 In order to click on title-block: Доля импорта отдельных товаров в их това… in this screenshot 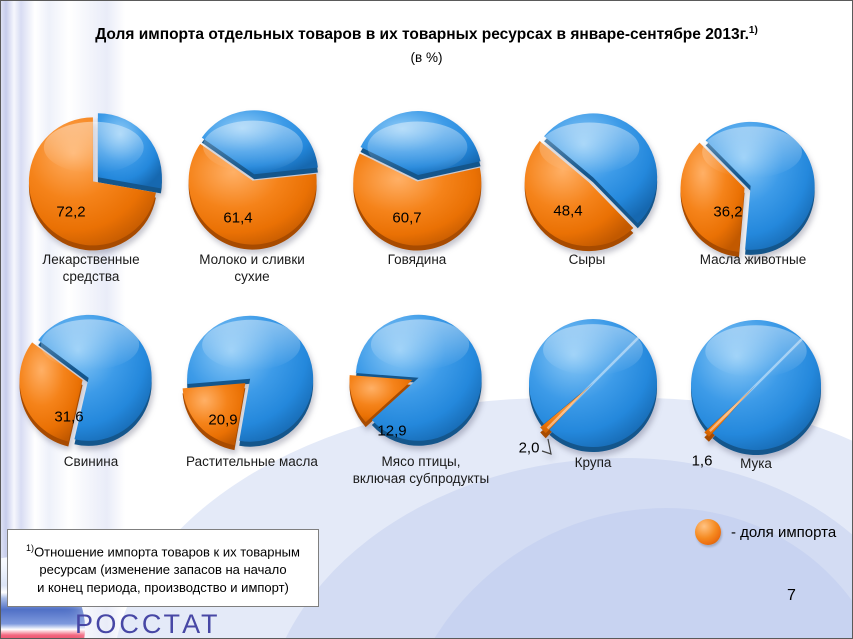, I will do `click(426, 45)`.